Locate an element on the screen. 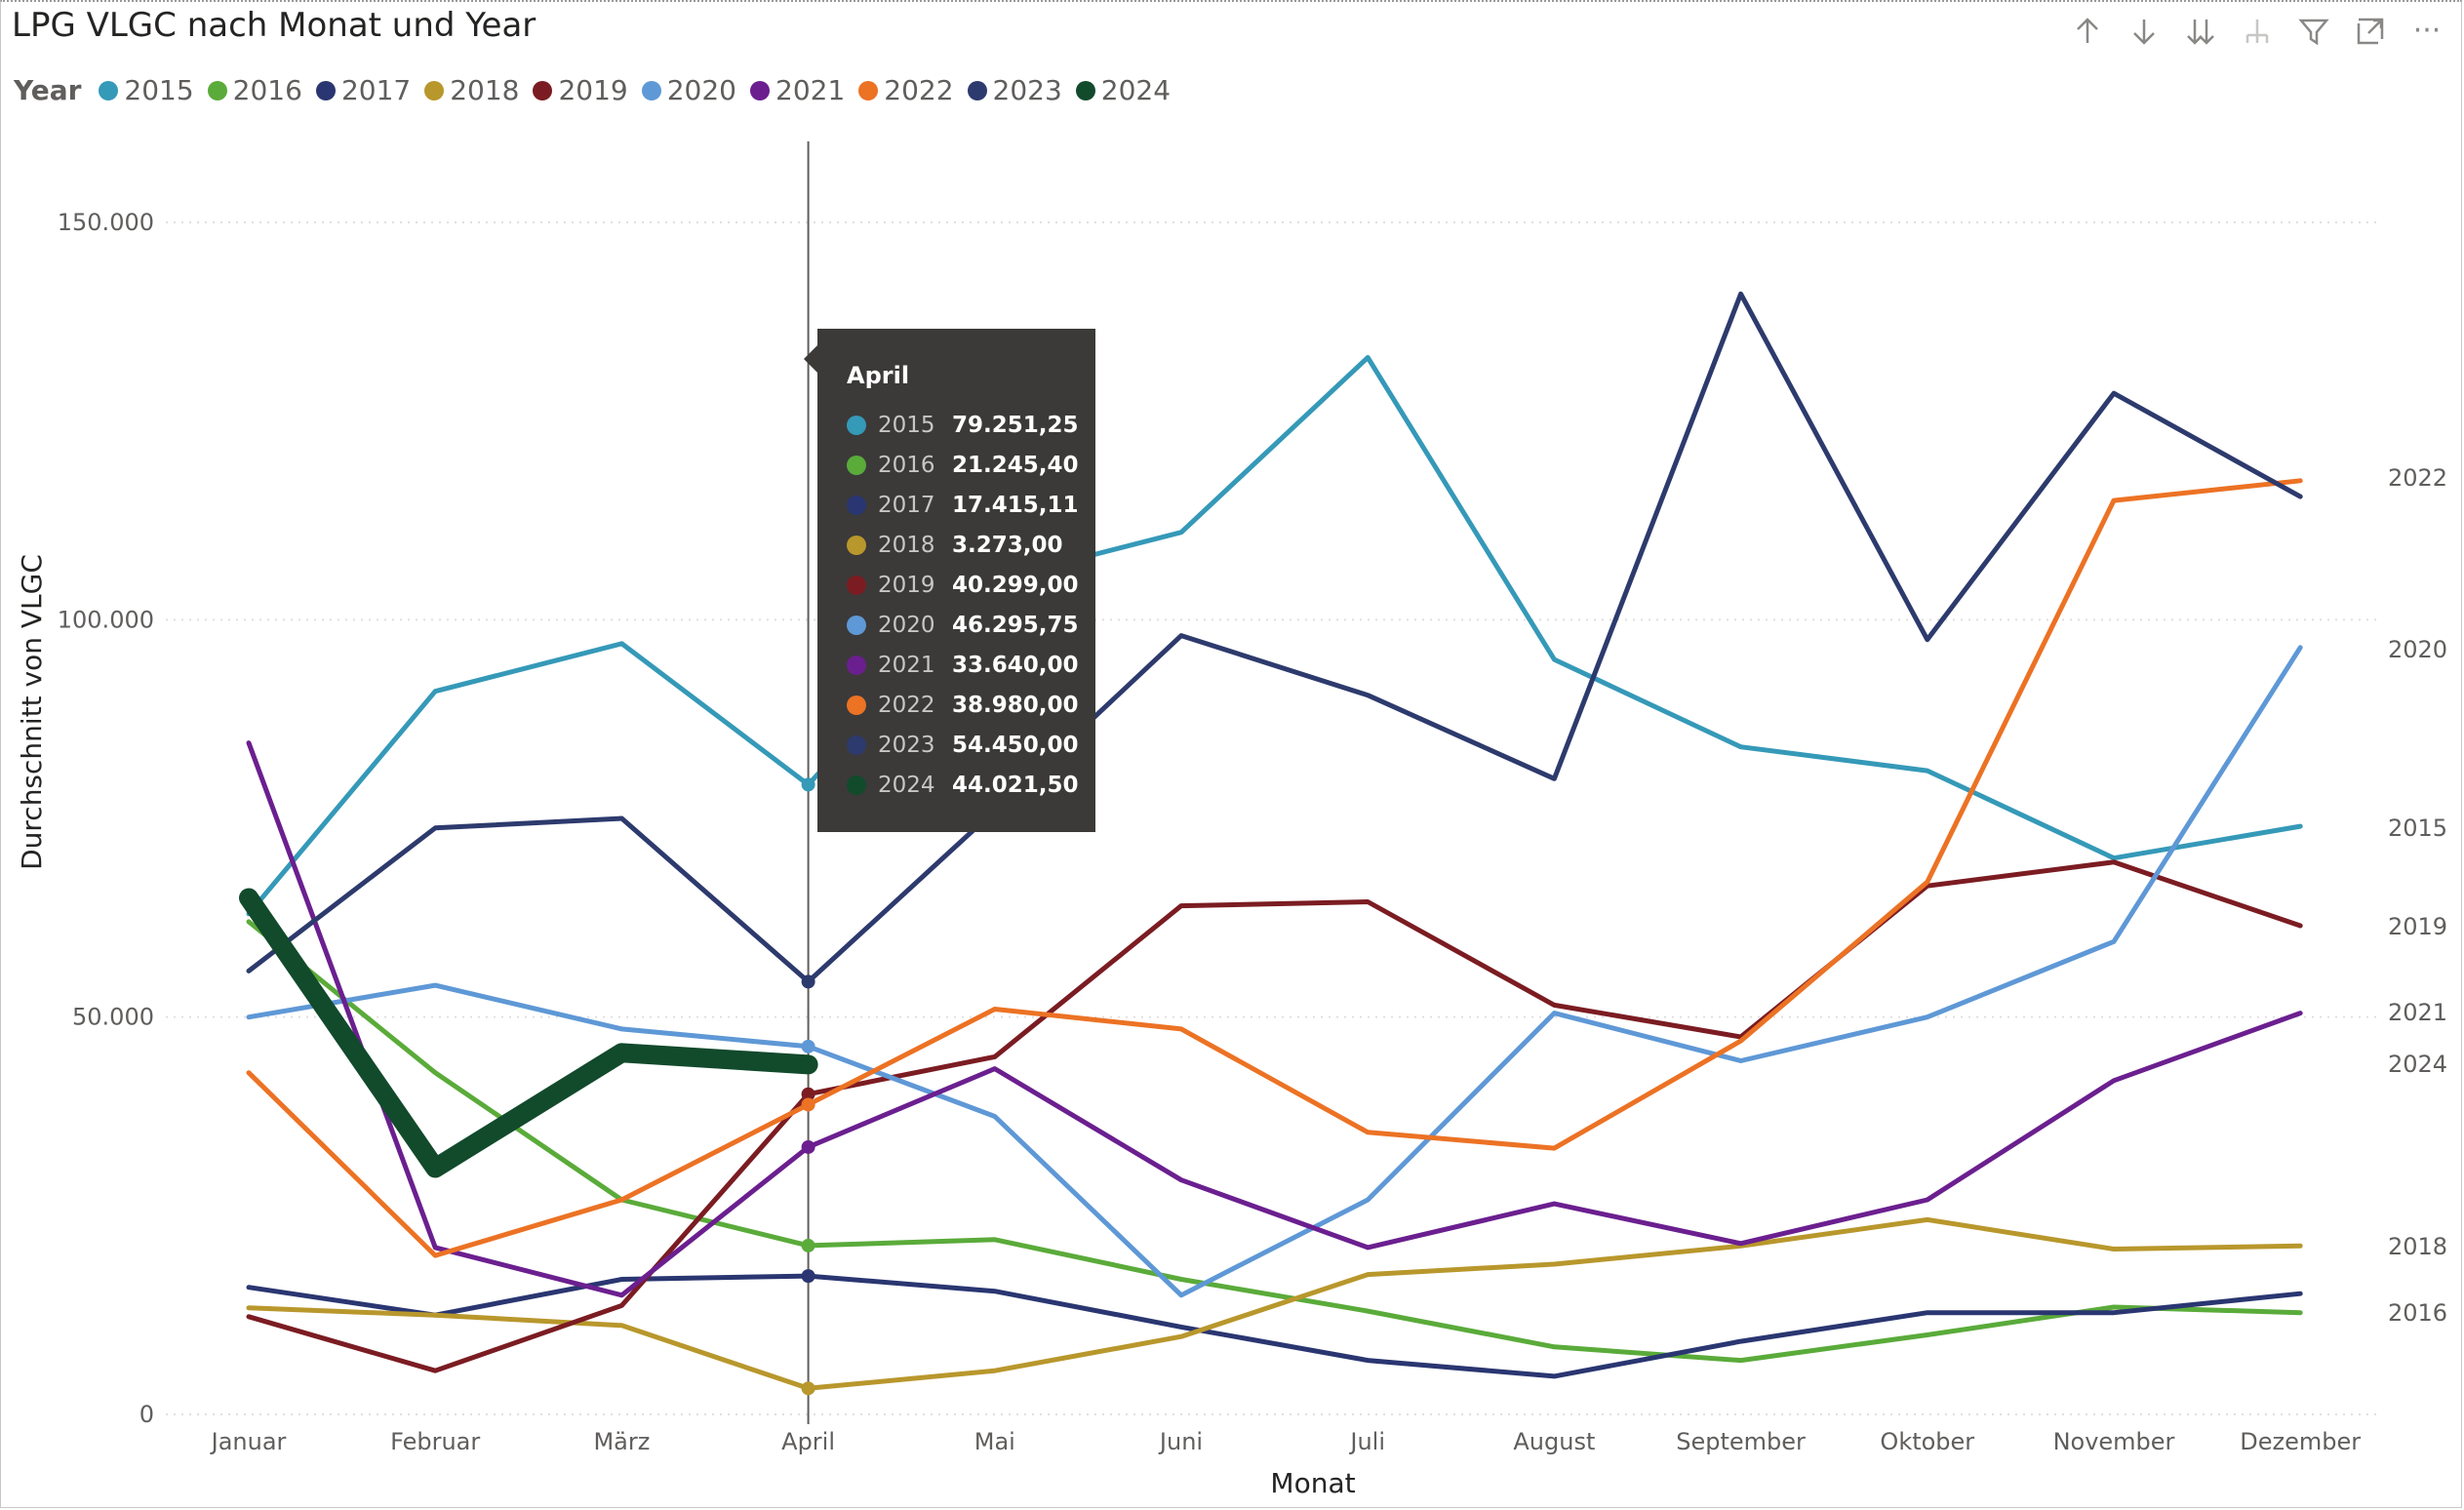  series-line-2018 is located at coordinates (1274, 1303).